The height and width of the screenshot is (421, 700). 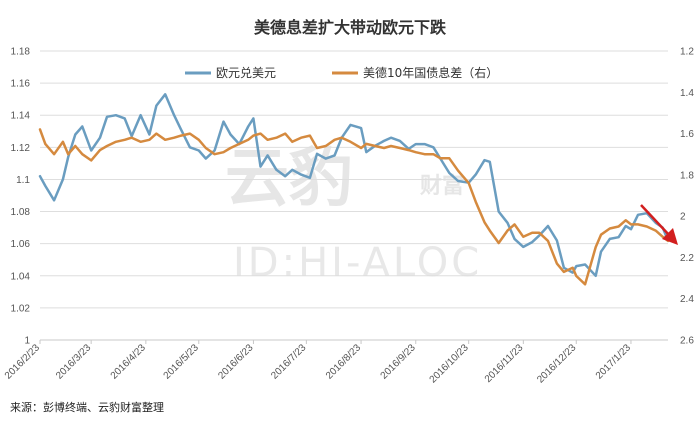 What do you see at coordinates (246, 73) in the screenshot?
I see `legend-label-0: 欧元兑美元` at bounding box center [246, 73].